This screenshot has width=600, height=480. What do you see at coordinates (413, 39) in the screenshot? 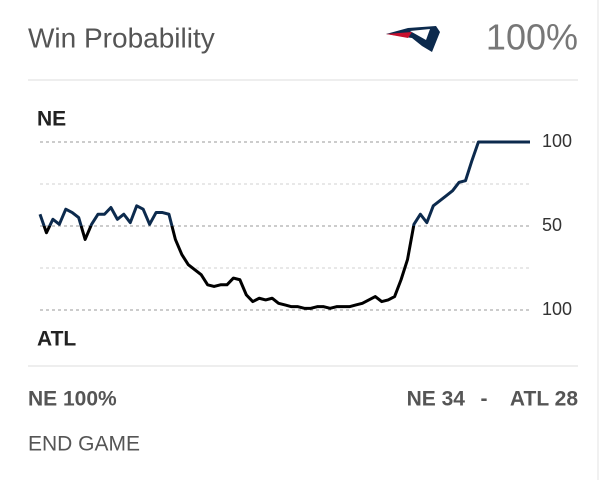
I see `team-logo` at bounding box center [413, 39].